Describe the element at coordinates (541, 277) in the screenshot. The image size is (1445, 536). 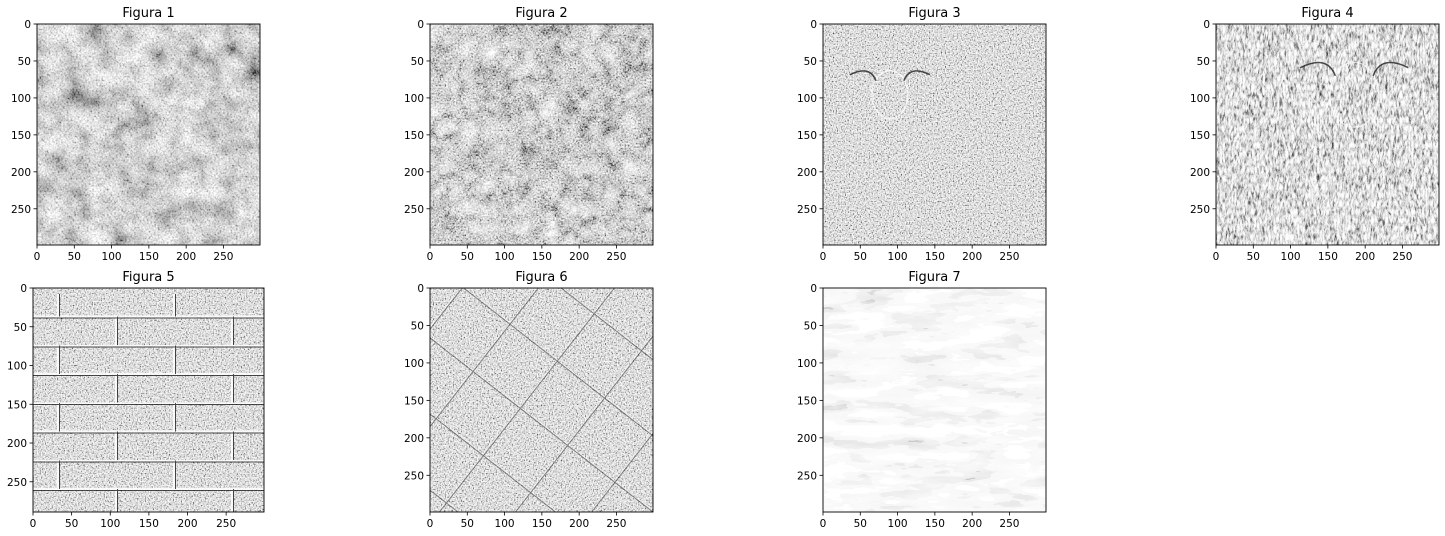
I see `panel-title: Figura 6` at that location.